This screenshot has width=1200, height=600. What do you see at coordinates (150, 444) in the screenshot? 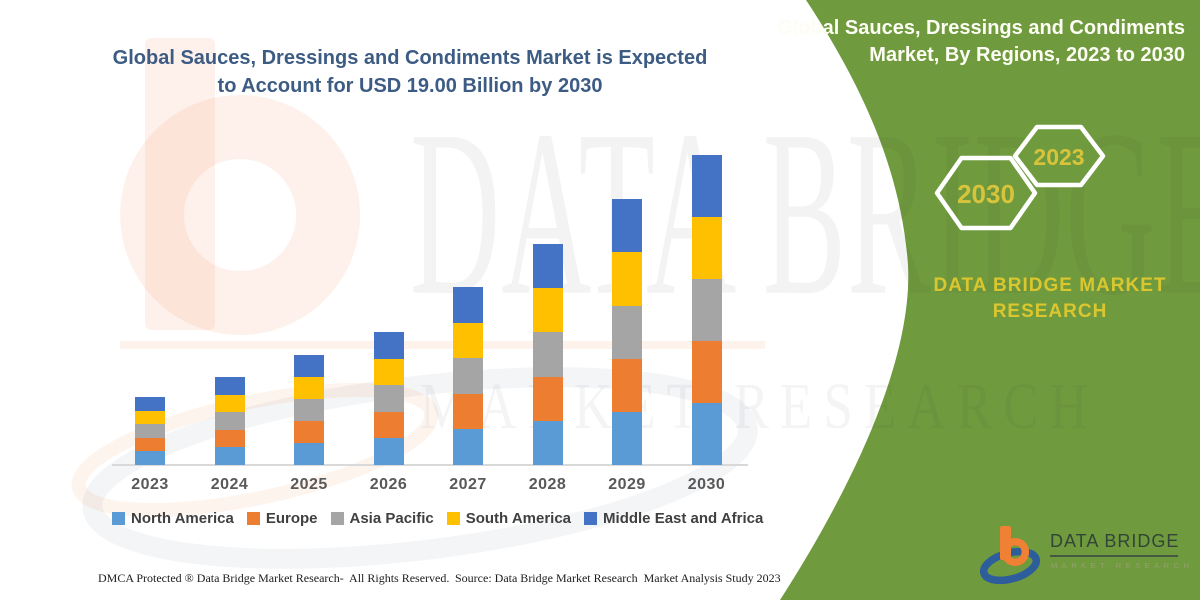
I see `bar-segment-2023-europe` at bounding box center [150, 444].